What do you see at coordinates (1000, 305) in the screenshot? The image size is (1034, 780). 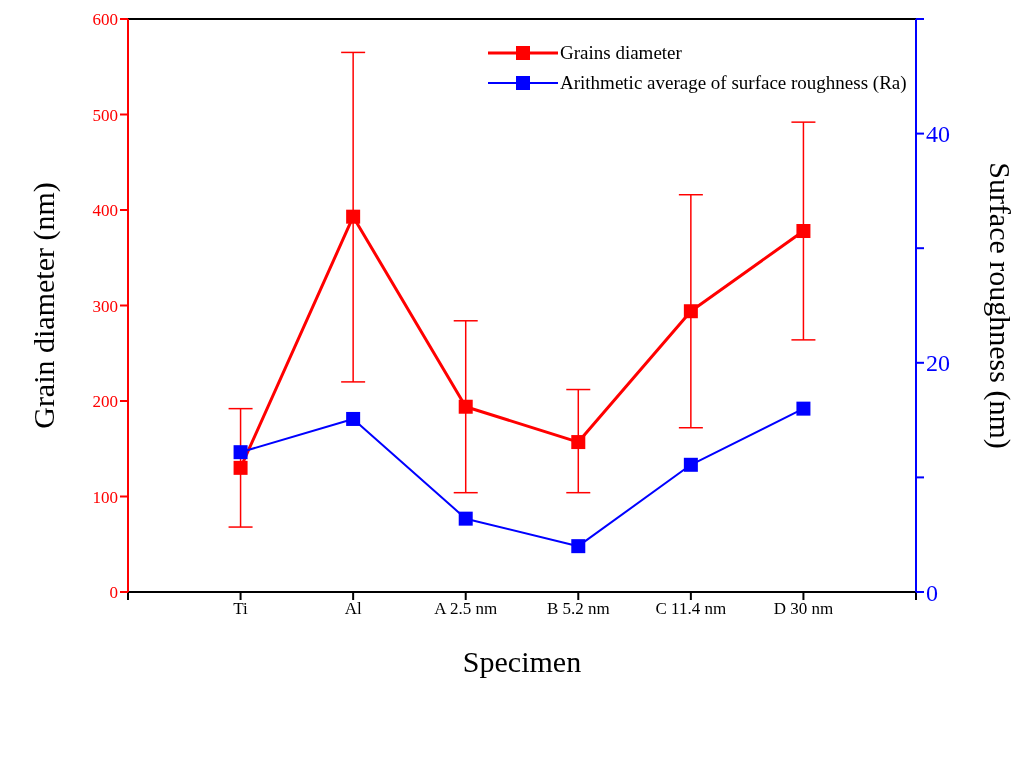 I see `y2-axis-title: Surface roughness (nm)` at bounding box center [1000, 305].